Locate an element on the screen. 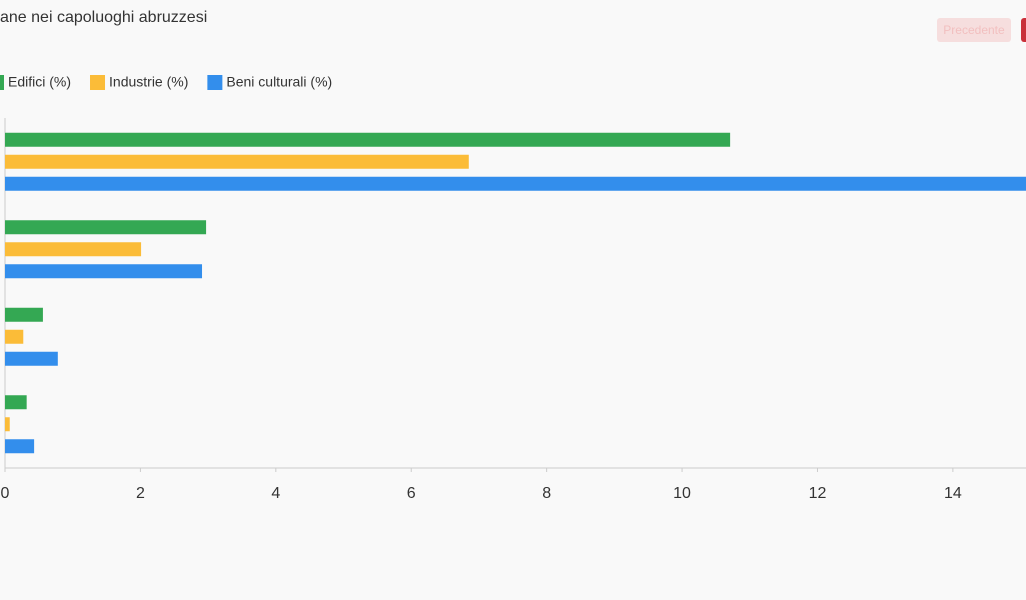 This screenshot has height=600, width=1026. legend-label: Industrie (%) is located at coordinates (148, 82).